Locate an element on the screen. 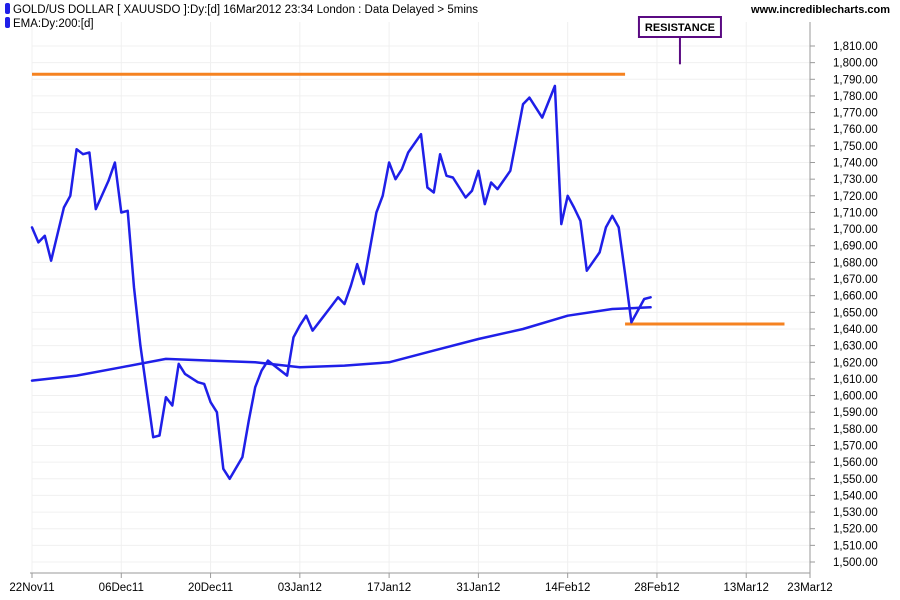  y-tick-label: 1,520.00 is located at coordinates (855, 530).